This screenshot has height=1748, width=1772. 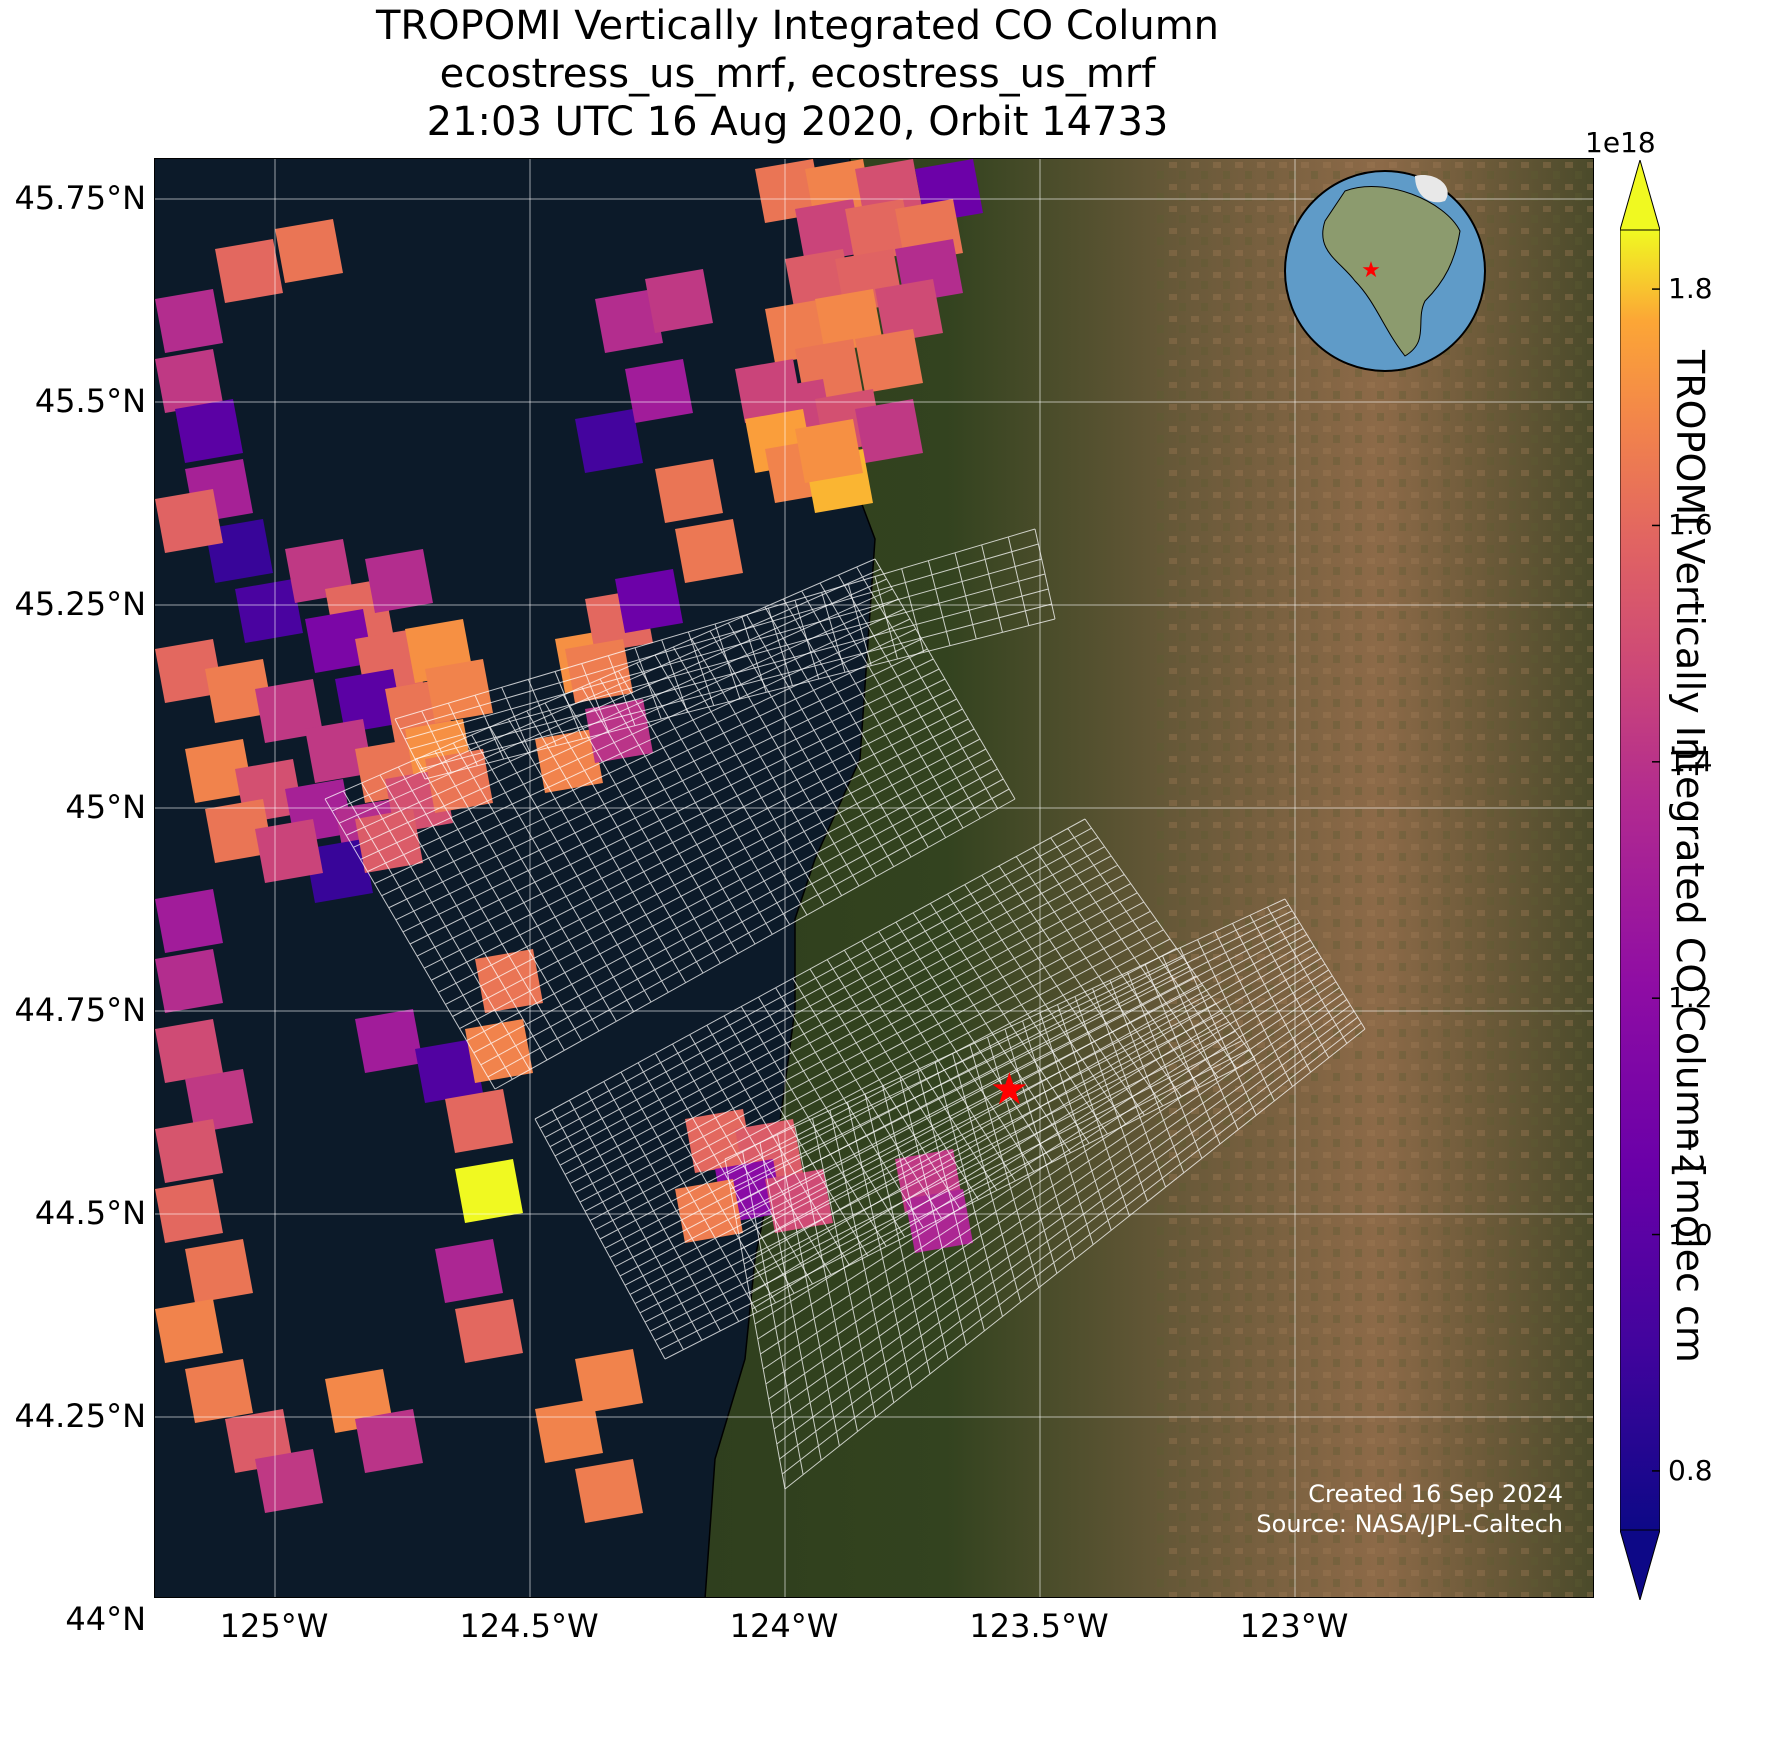 What do you see at coordinates (90, 1213) in the screenshot?
I see `lat-tick-label: 44.5°N` at bounding box center [90, 1213].